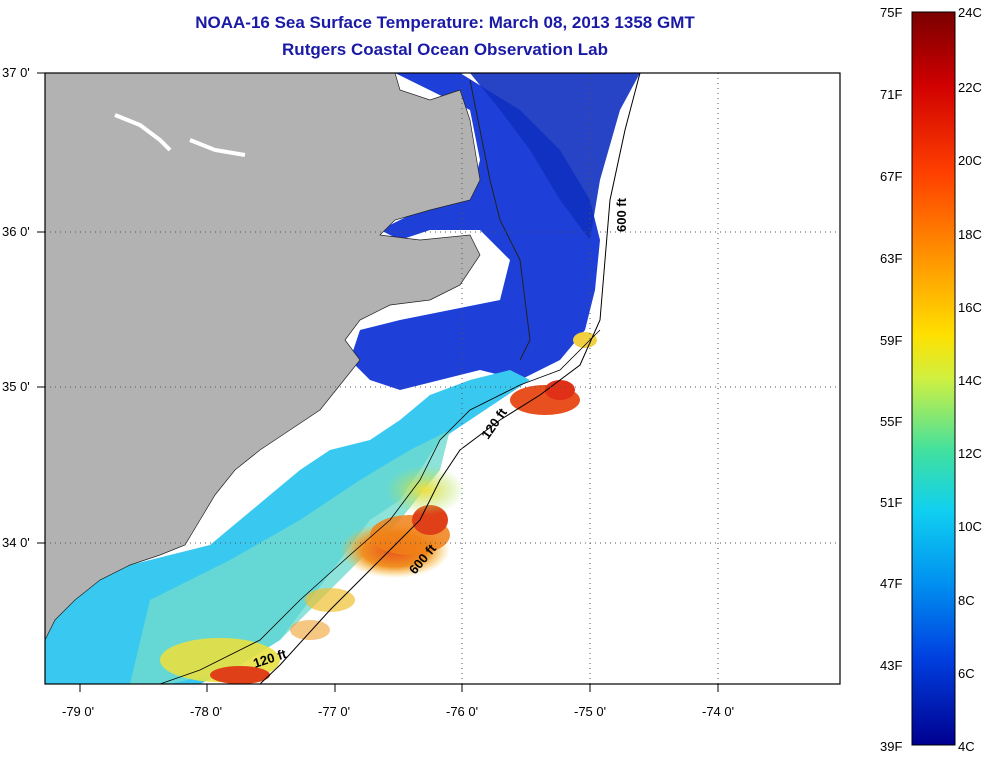 The image size is (984, 761). What do you see at coordinates (621, 214) in the screenshot?
I see `isobath-label: 600 ft` at bounding box center [621, 214].